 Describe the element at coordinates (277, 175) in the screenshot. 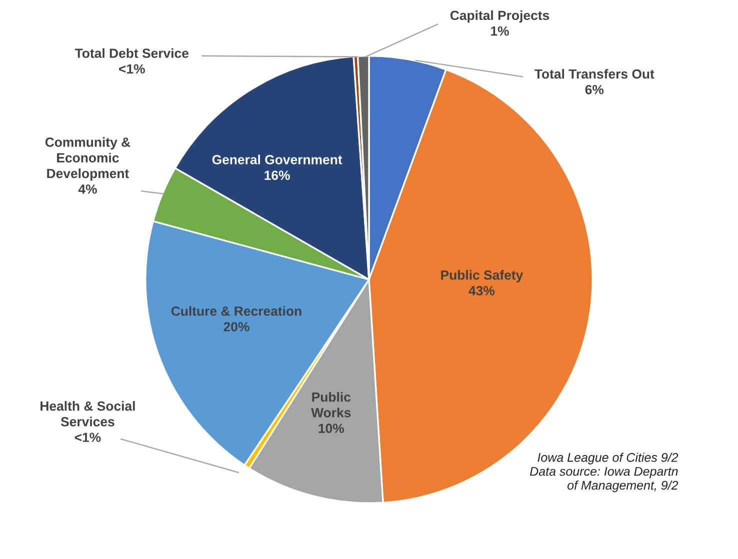

I see `data-label: 16%` at that location.